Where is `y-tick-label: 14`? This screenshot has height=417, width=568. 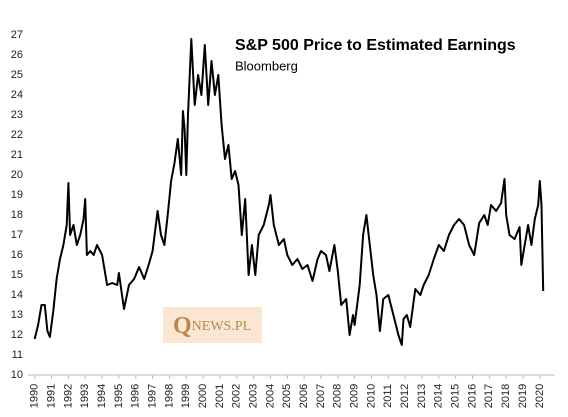
y-tick-label: 14 is located at coordinates (17, 295).